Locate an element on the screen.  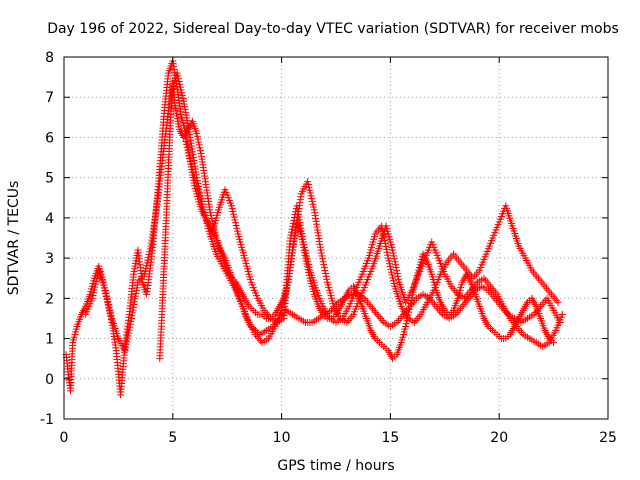
x-tick-label: 10 is located at coordinates (282, 438).